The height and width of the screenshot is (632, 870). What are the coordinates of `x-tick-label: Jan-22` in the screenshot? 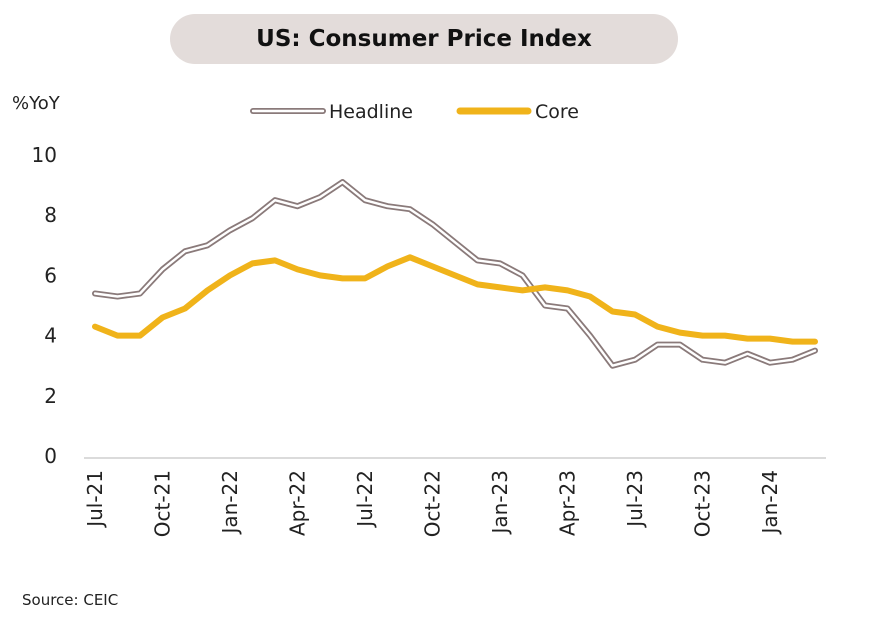 It's located at (230, 503).